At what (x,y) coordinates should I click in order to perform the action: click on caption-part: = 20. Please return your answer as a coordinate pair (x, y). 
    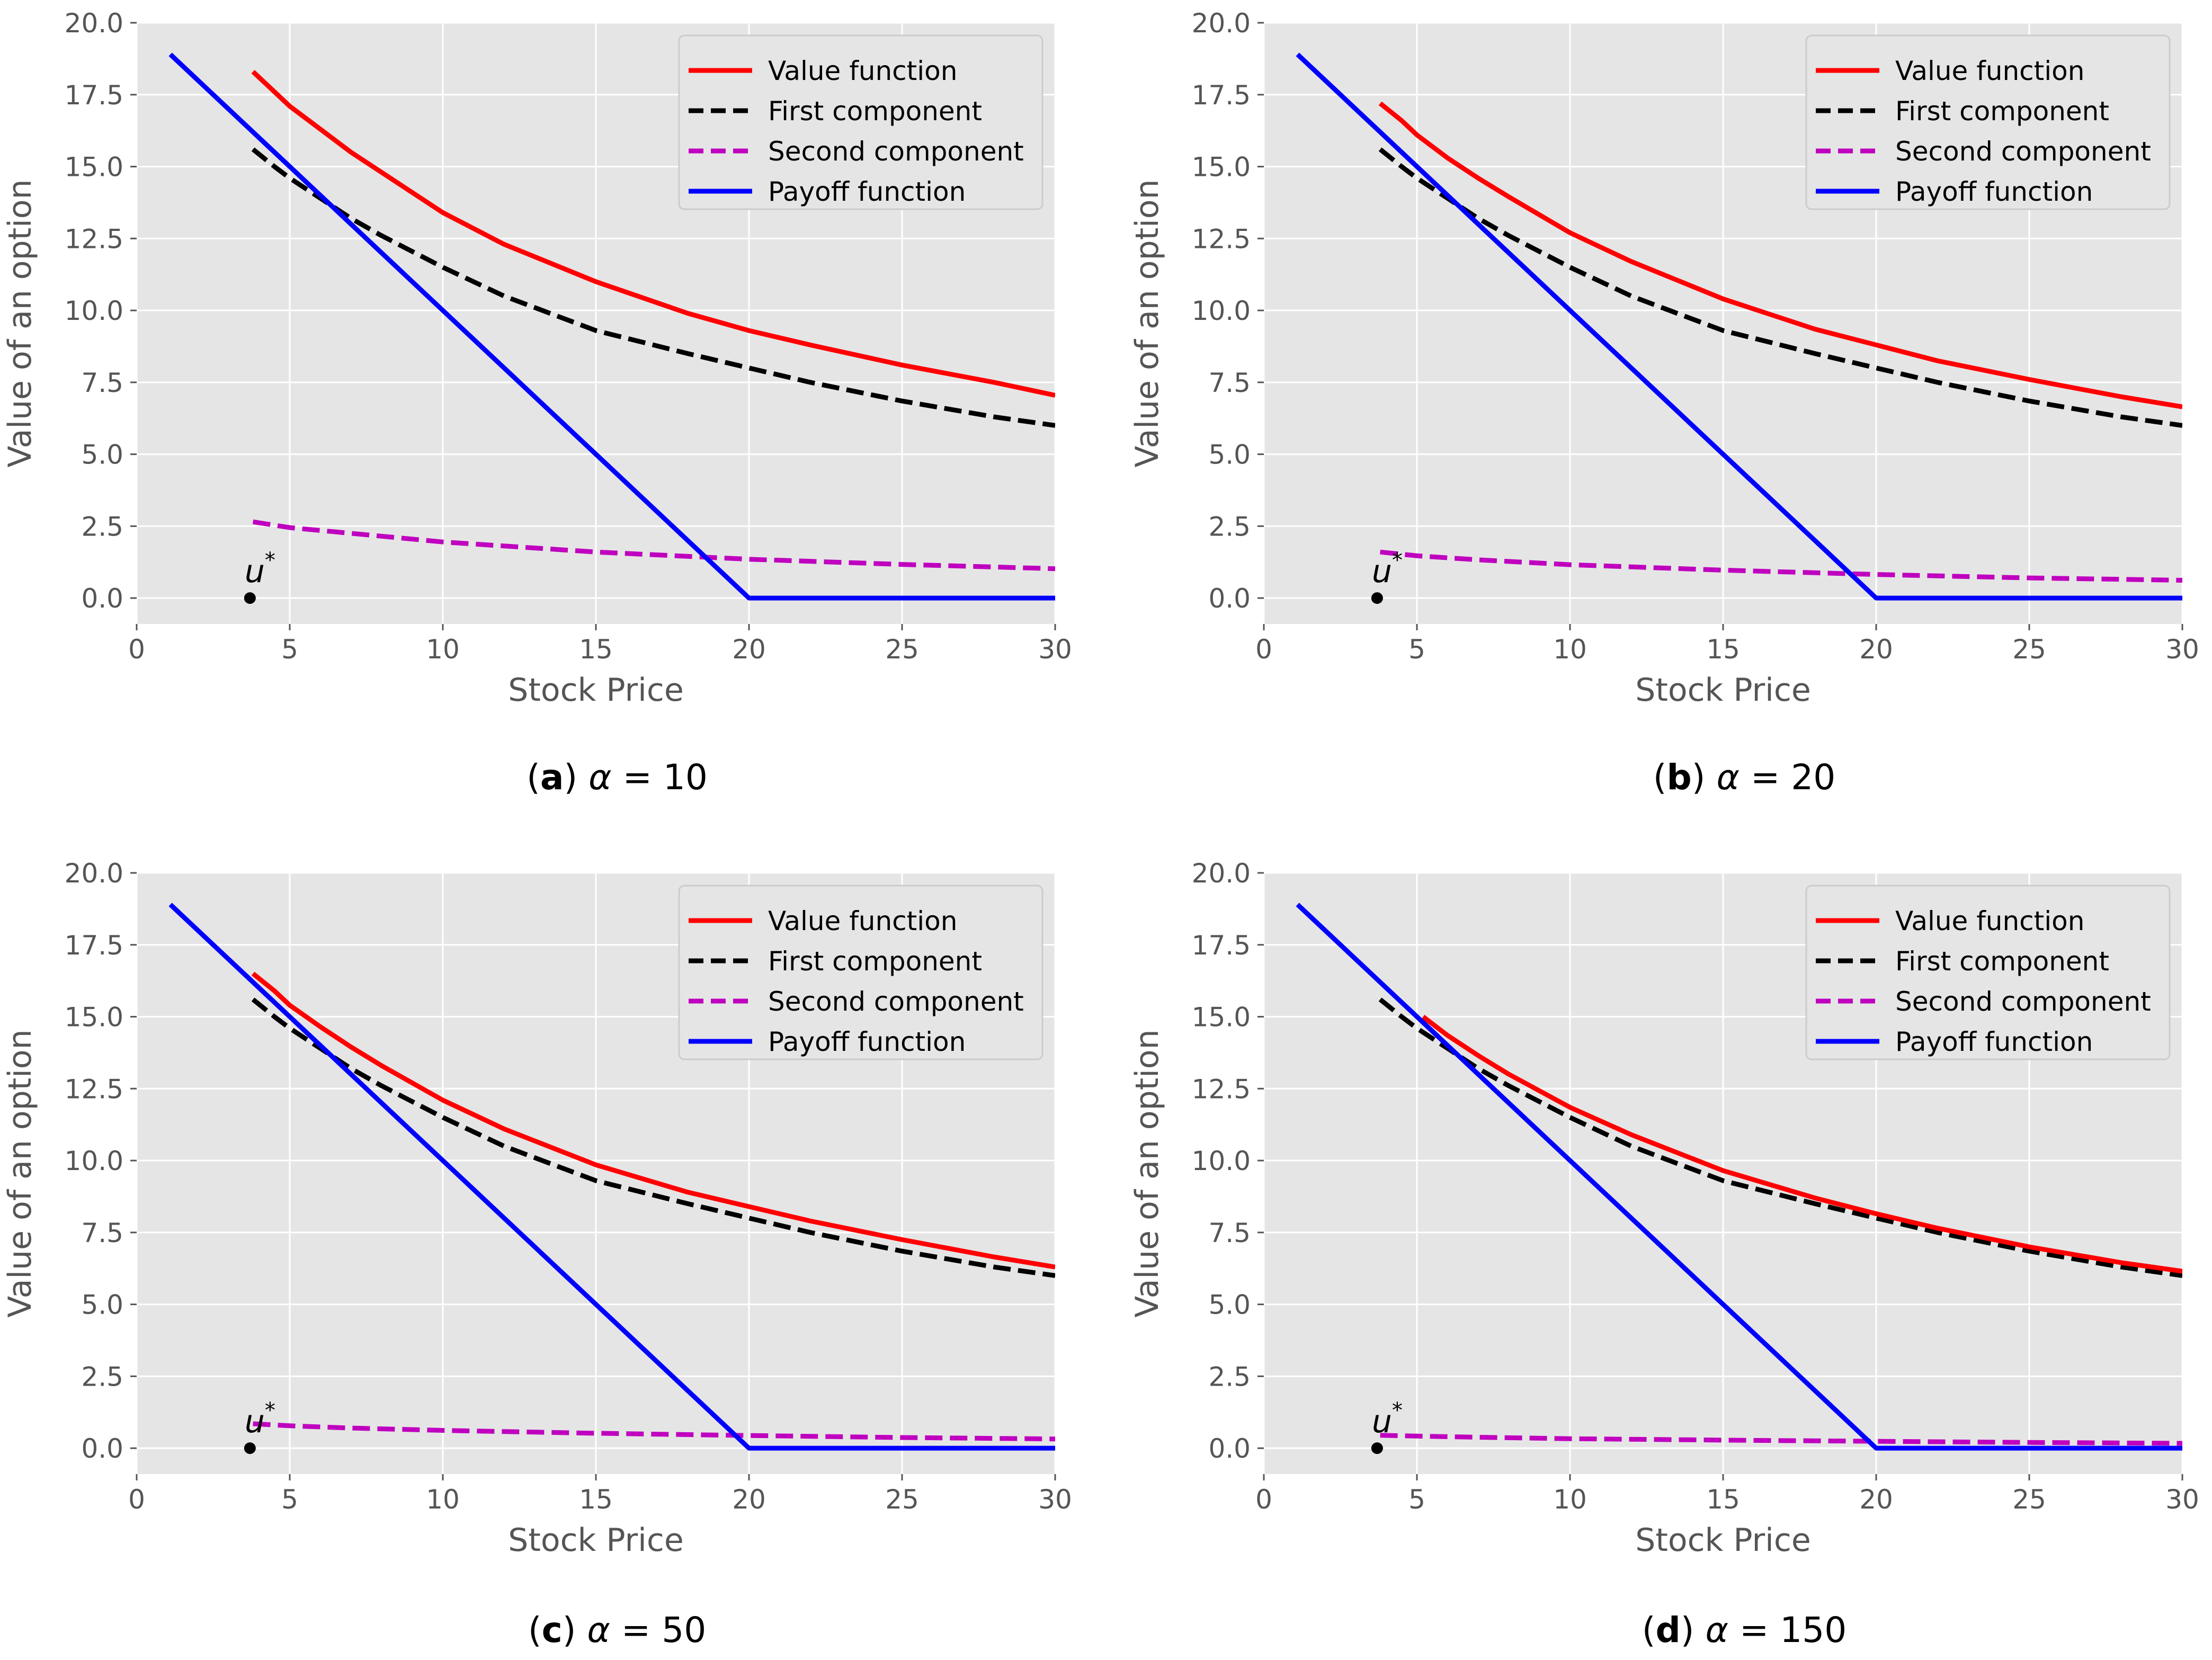
    Looking at the image, I should click on (1788, 778).